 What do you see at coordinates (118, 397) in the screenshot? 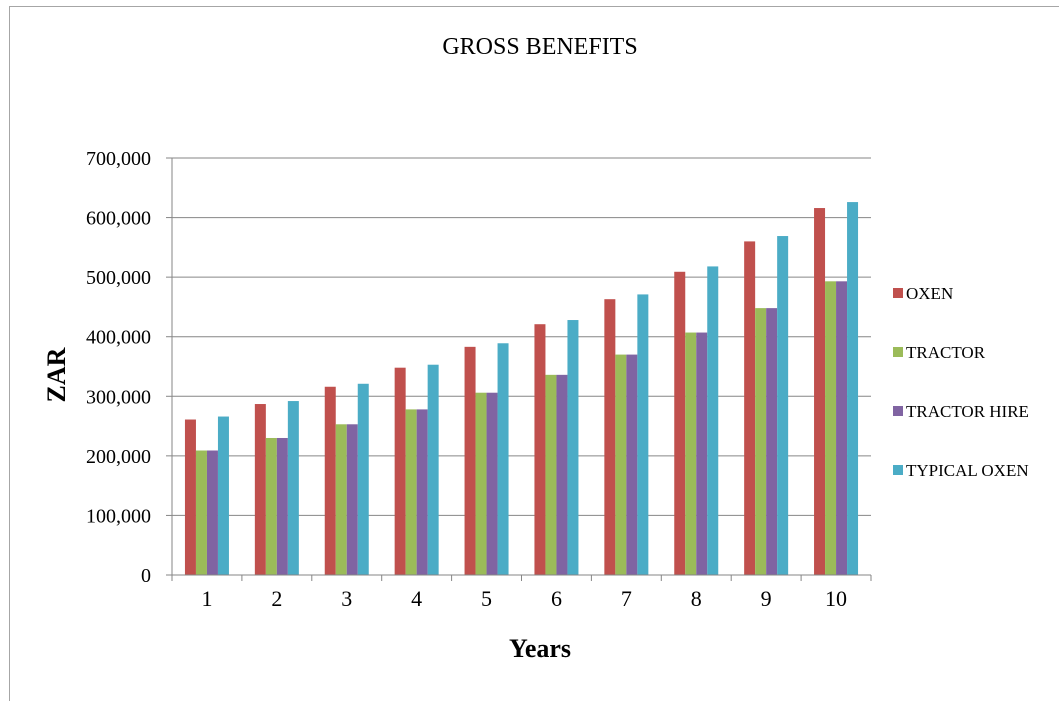
I see `y-tick-label: 300,000` at bounding box center [118, 397].